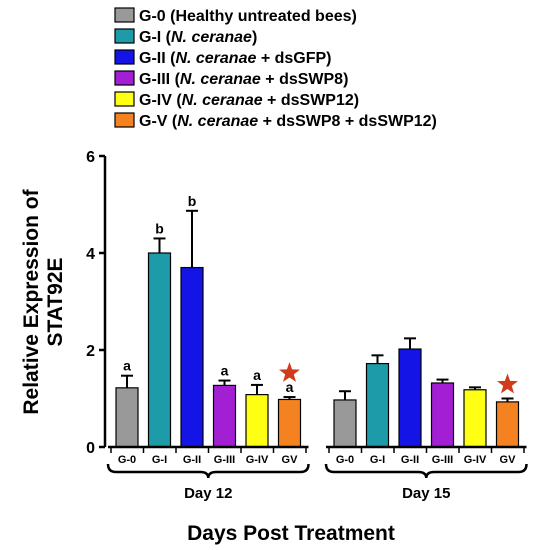 The width and height of the screenshot is (539, 550). Describe the element at coordinates (249, 100) in the screenshot. I see `legend-label: G-IV (N. ceranae + dsSWP12)` at that location.